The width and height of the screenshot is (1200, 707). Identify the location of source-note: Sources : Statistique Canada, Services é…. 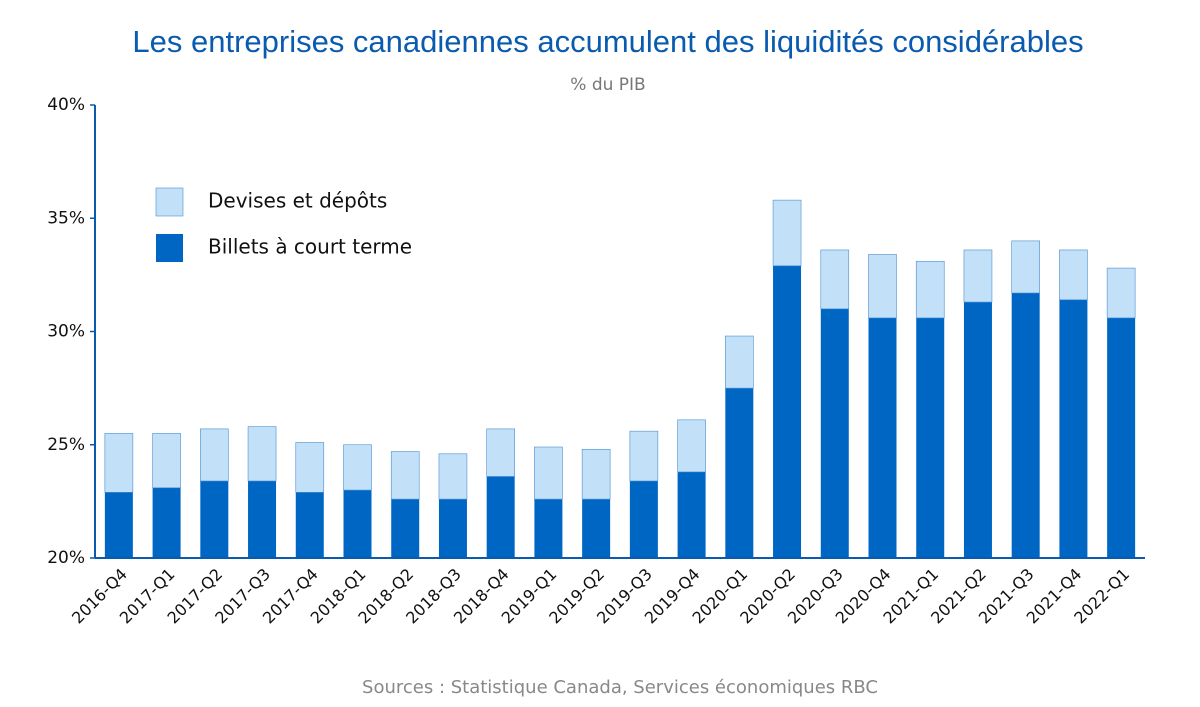
(620, 687).